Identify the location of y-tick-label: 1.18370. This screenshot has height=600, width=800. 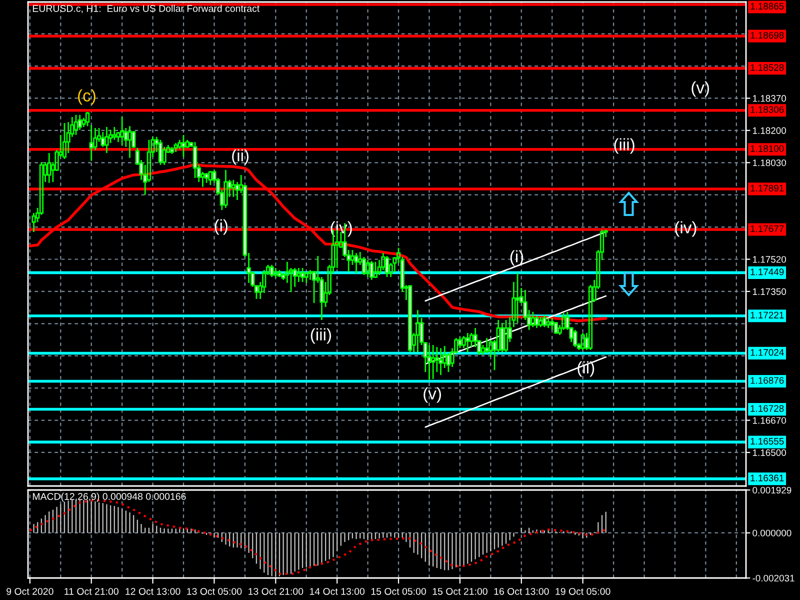
(769, 98).